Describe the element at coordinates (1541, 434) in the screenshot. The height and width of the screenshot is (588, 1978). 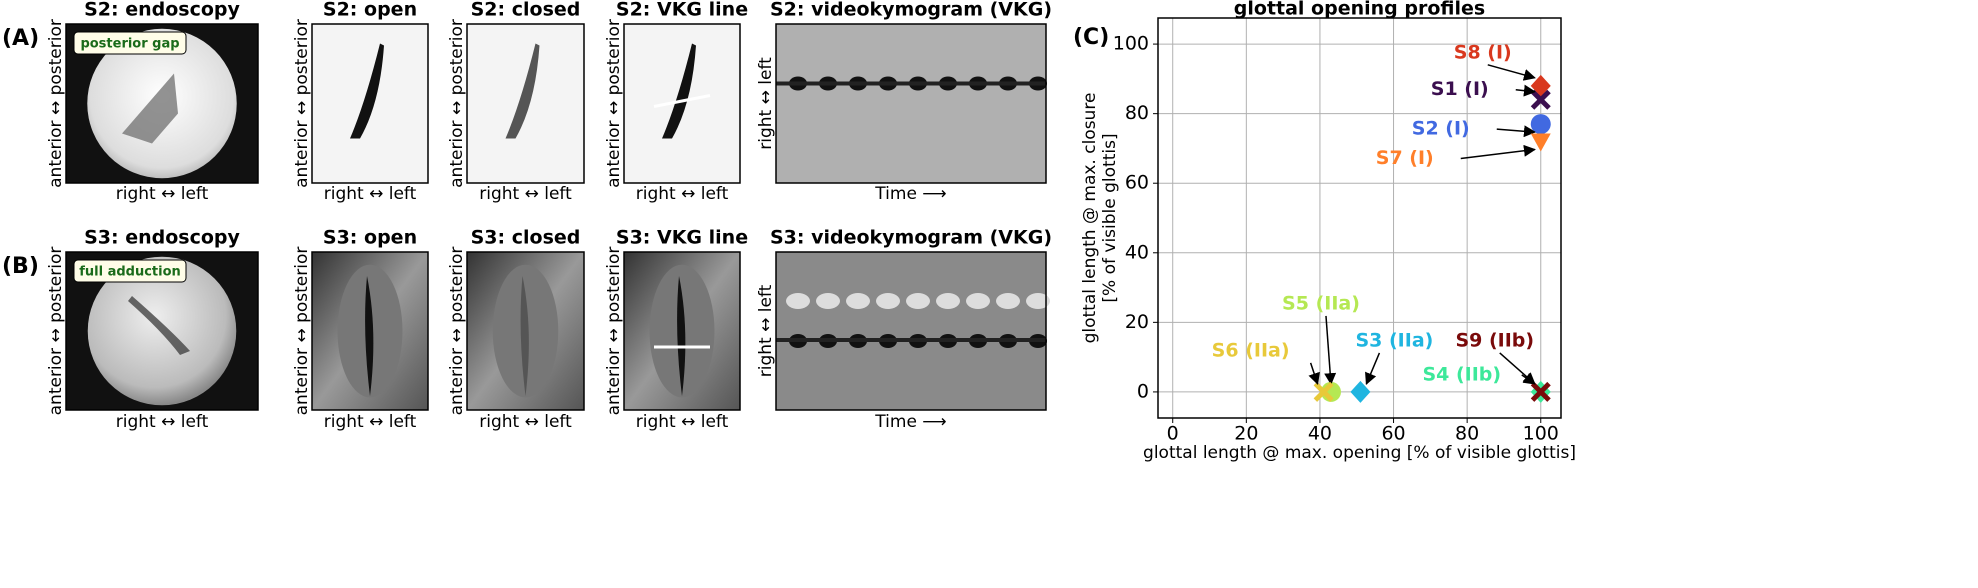
I see `x-tick-label: 100` at that location.